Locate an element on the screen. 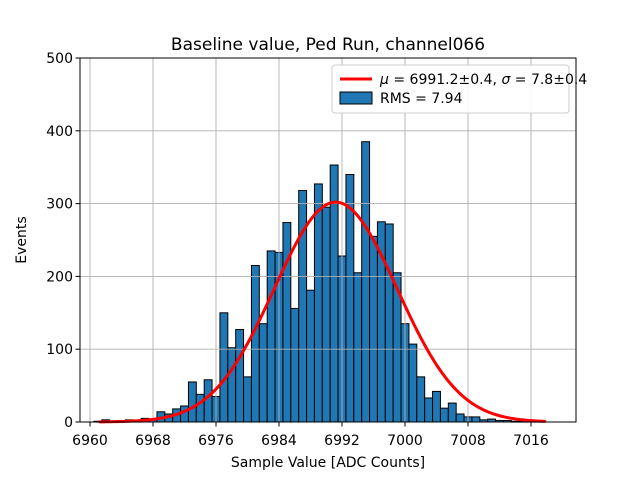 This screenshot has width=640, height=480. y-tick-label: 0 is located at coordinates (68, 423).